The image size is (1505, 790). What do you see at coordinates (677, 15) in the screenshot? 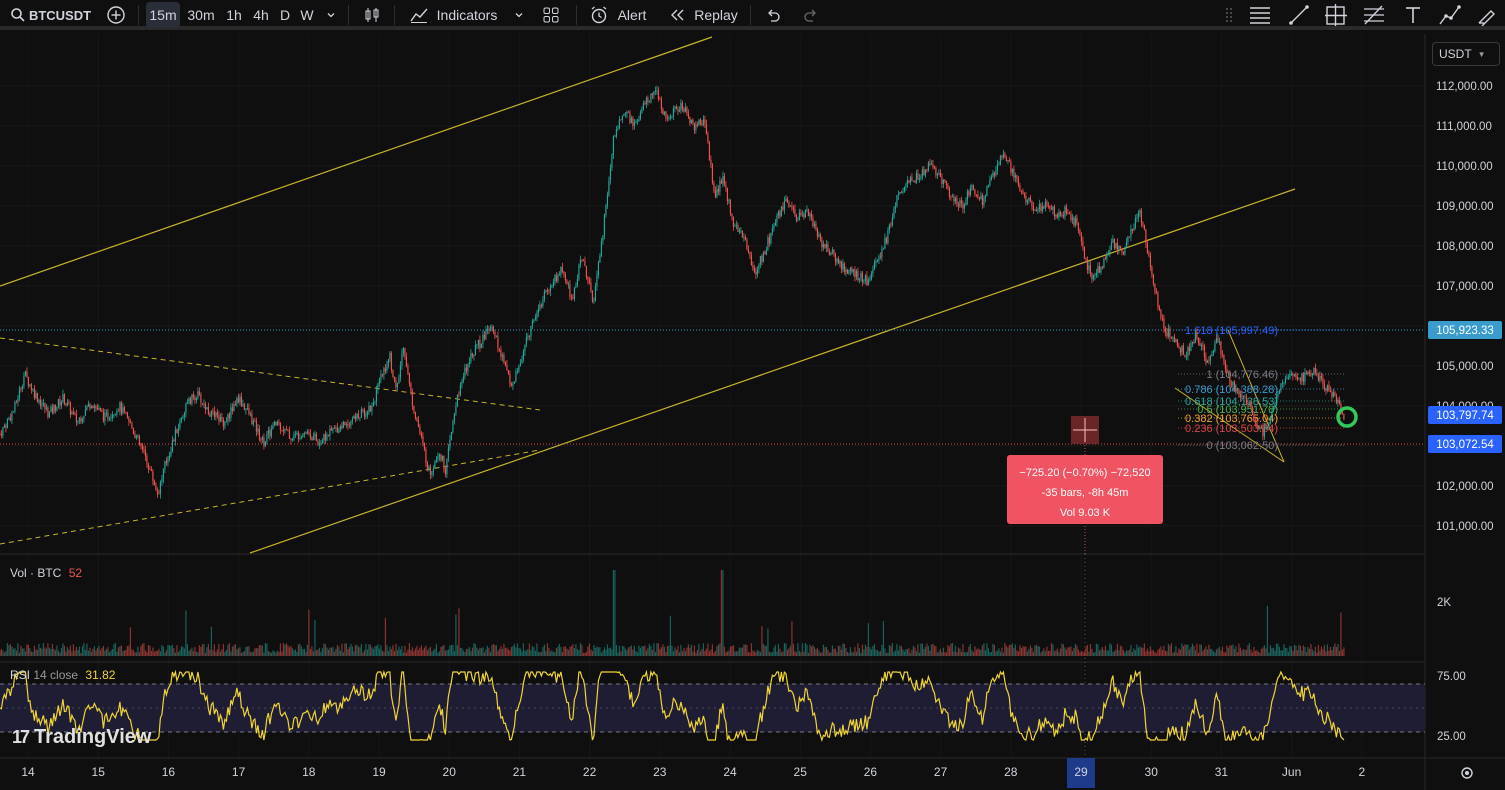
I see `replay-icon` at bounding box center [677, 15].